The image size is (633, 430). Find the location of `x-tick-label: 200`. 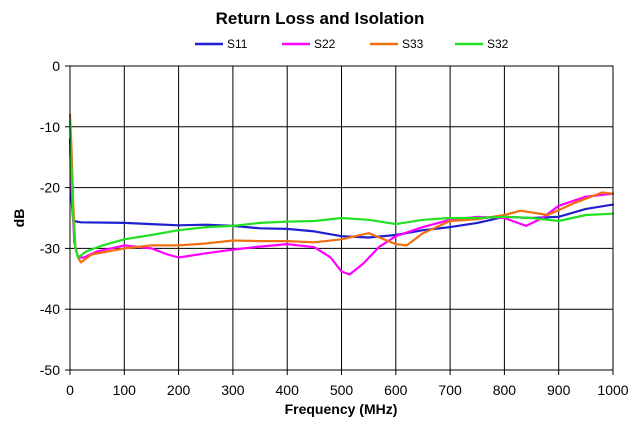

x-tick-label: 200 is located at coordinates (179, 390).